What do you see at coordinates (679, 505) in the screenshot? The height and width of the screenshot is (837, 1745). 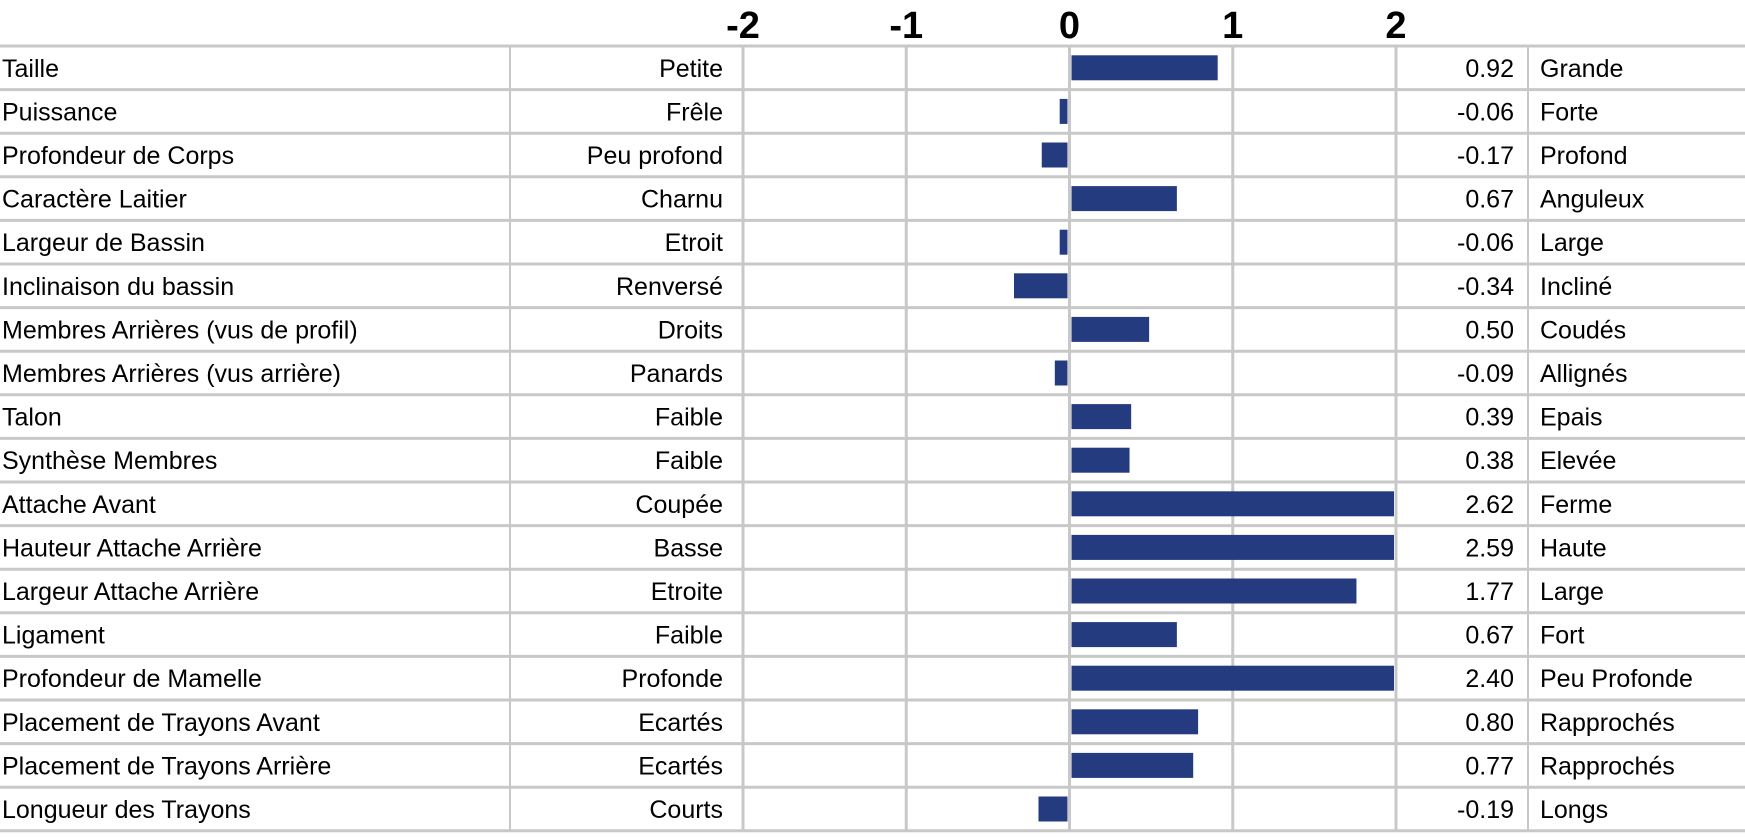 I see `low-end-label: Coupée` at bounding box center [679, 505].